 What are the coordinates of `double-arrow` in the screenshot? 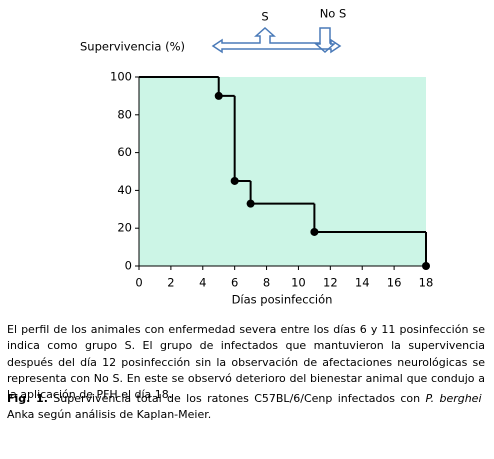 It's located at (276, 40).